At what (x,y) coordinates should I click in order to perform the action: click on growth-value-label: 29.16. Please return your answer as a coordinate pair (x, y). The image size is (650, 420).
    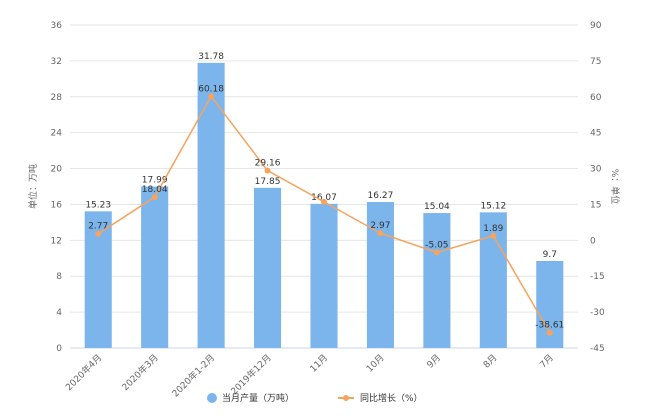
    Looking at the image, I should click on (268, 164).